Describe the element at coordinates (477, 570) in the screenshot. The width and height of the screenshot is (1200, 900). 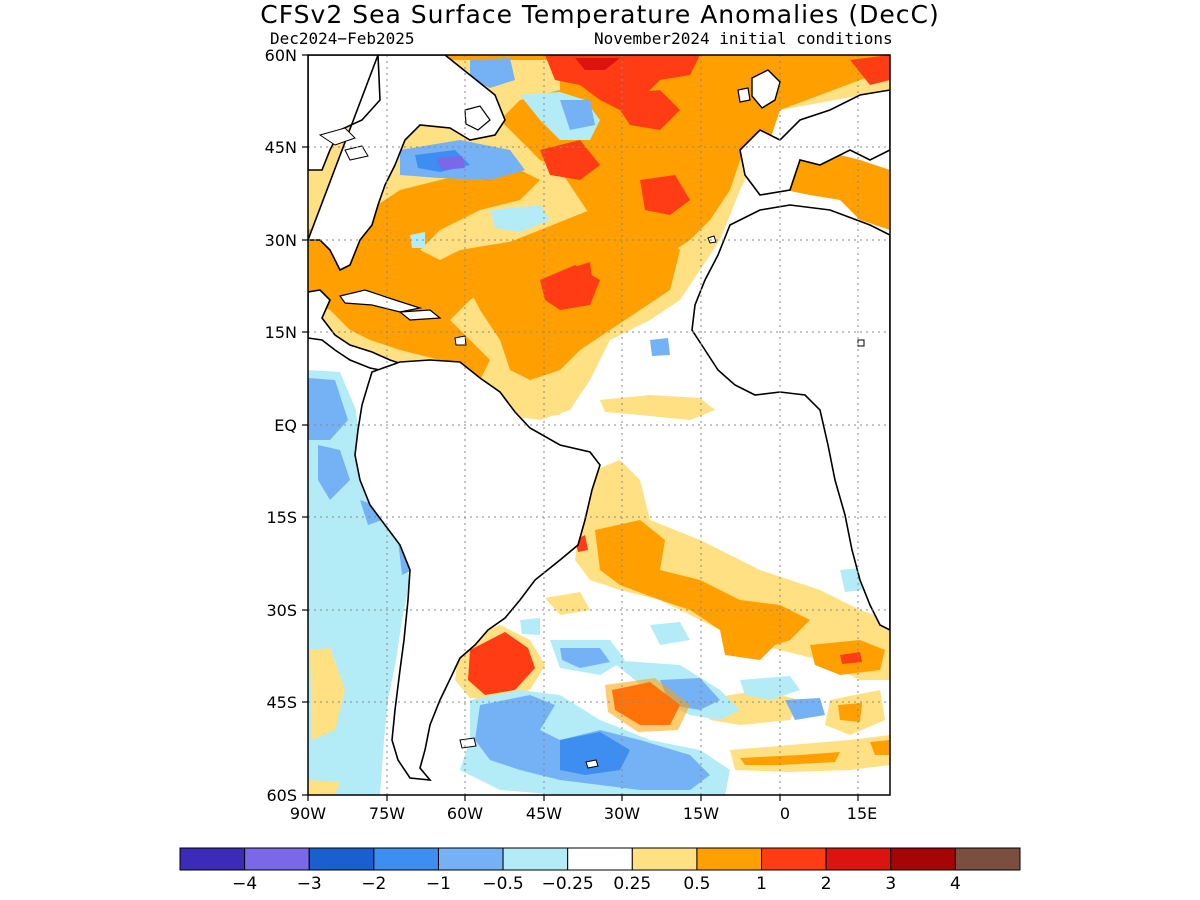
I see `south-america-land` at that location.